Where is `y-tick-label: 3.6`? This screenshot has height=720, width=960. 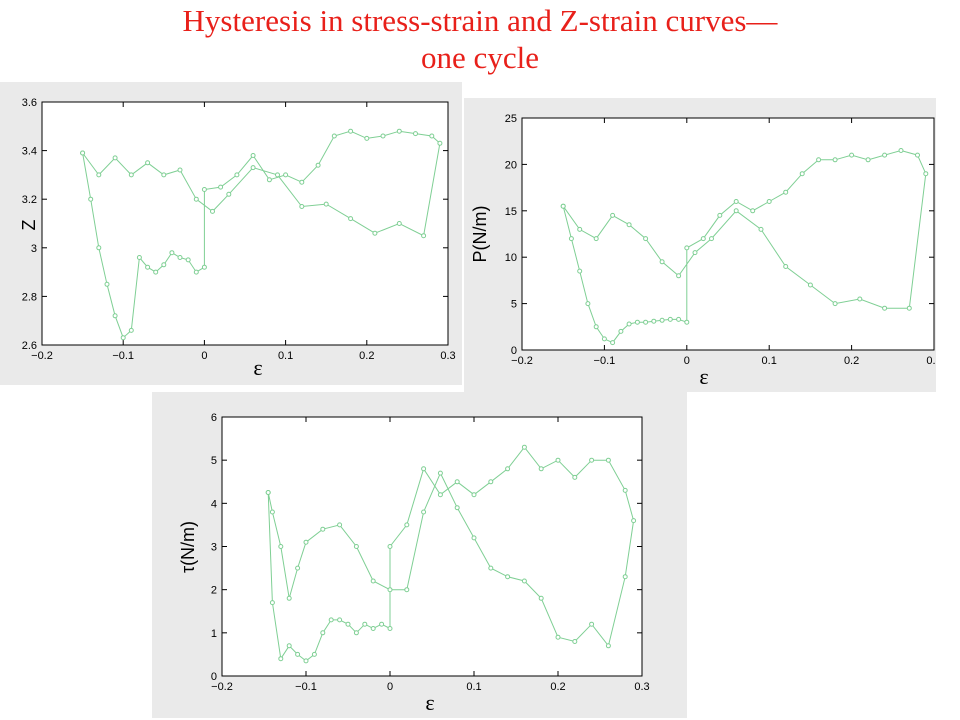 y-tick-label: 3.6 is located at coordinates (29, 103).